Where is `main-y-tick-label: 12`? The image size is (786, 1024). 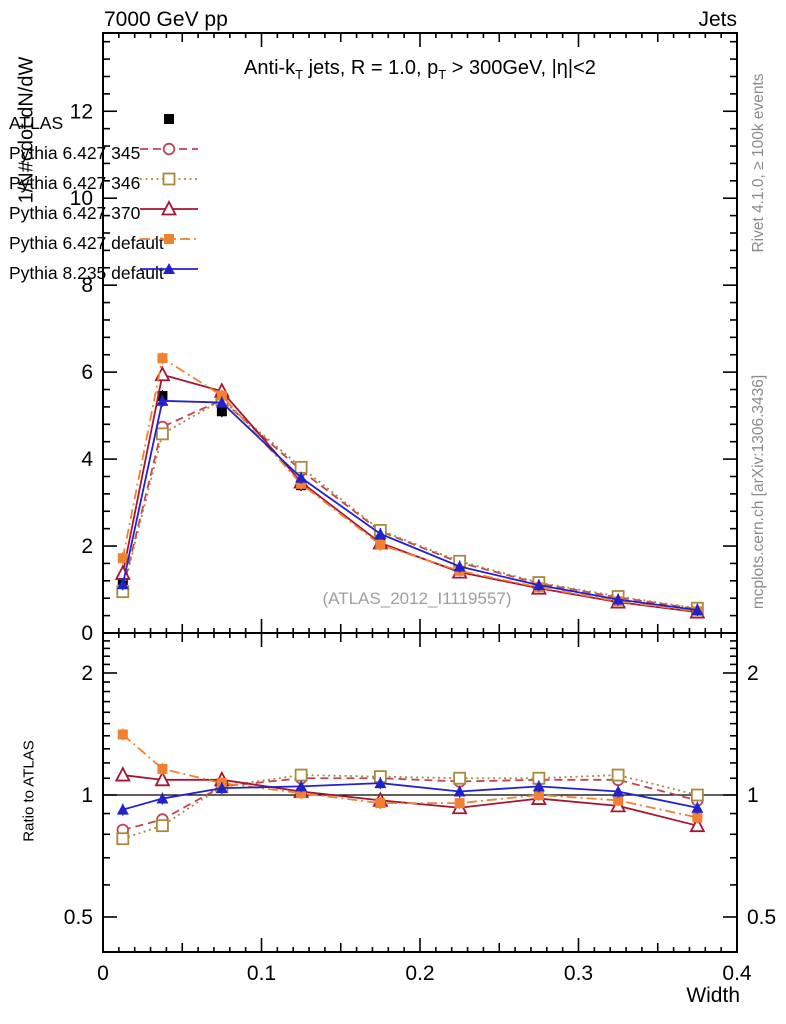
main-y-tick-label: 12 is located at coordinates (81, 111).